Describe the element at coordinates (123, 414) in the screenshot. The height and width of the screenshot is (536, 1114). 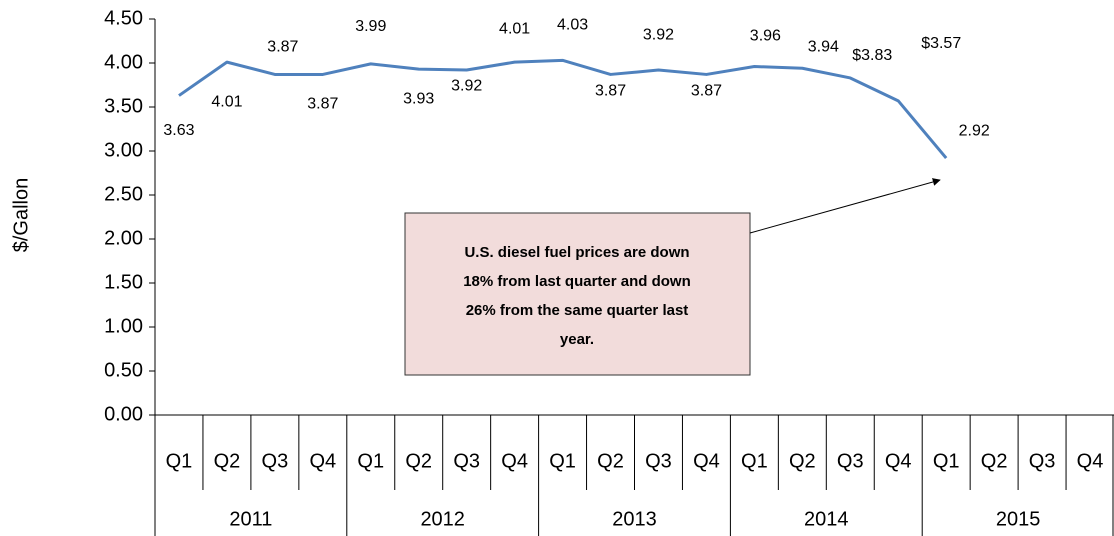
I see `y-tick-label: 0.00` at that location.